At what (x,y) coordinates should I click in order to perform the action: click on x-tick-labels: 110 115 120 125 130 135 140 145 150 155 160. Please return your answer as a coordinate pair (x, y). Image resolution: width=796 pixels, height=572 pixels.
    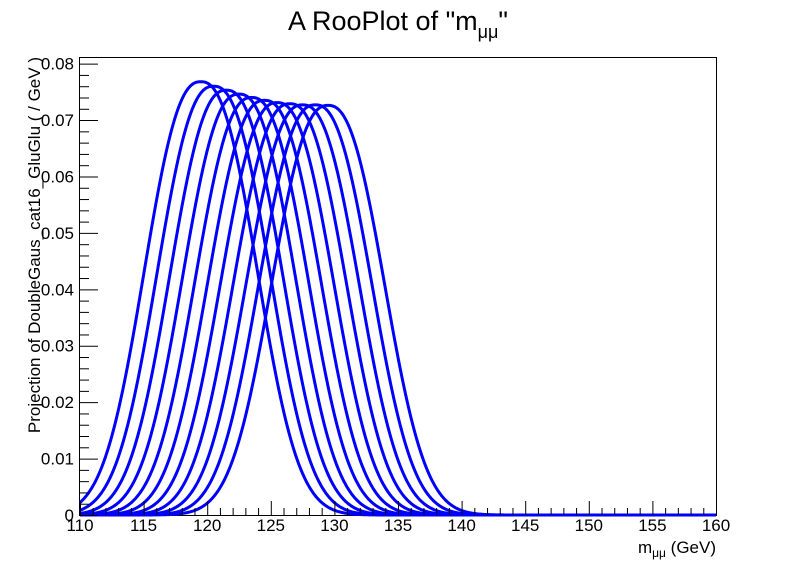
    Looking at the image, I should click on (398, 525).